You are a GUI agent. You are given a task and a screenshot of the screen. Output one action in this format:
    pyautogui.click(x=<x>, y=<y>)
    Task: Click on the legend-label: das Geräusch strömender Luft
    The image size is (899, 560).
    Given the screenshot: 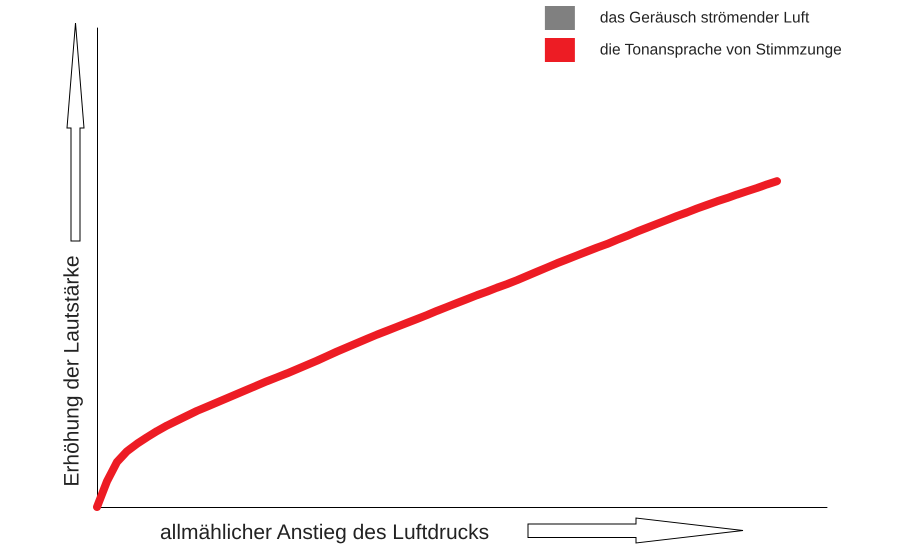 What is the action you would take?
    pyautogui.click(x=705, y=18)
    